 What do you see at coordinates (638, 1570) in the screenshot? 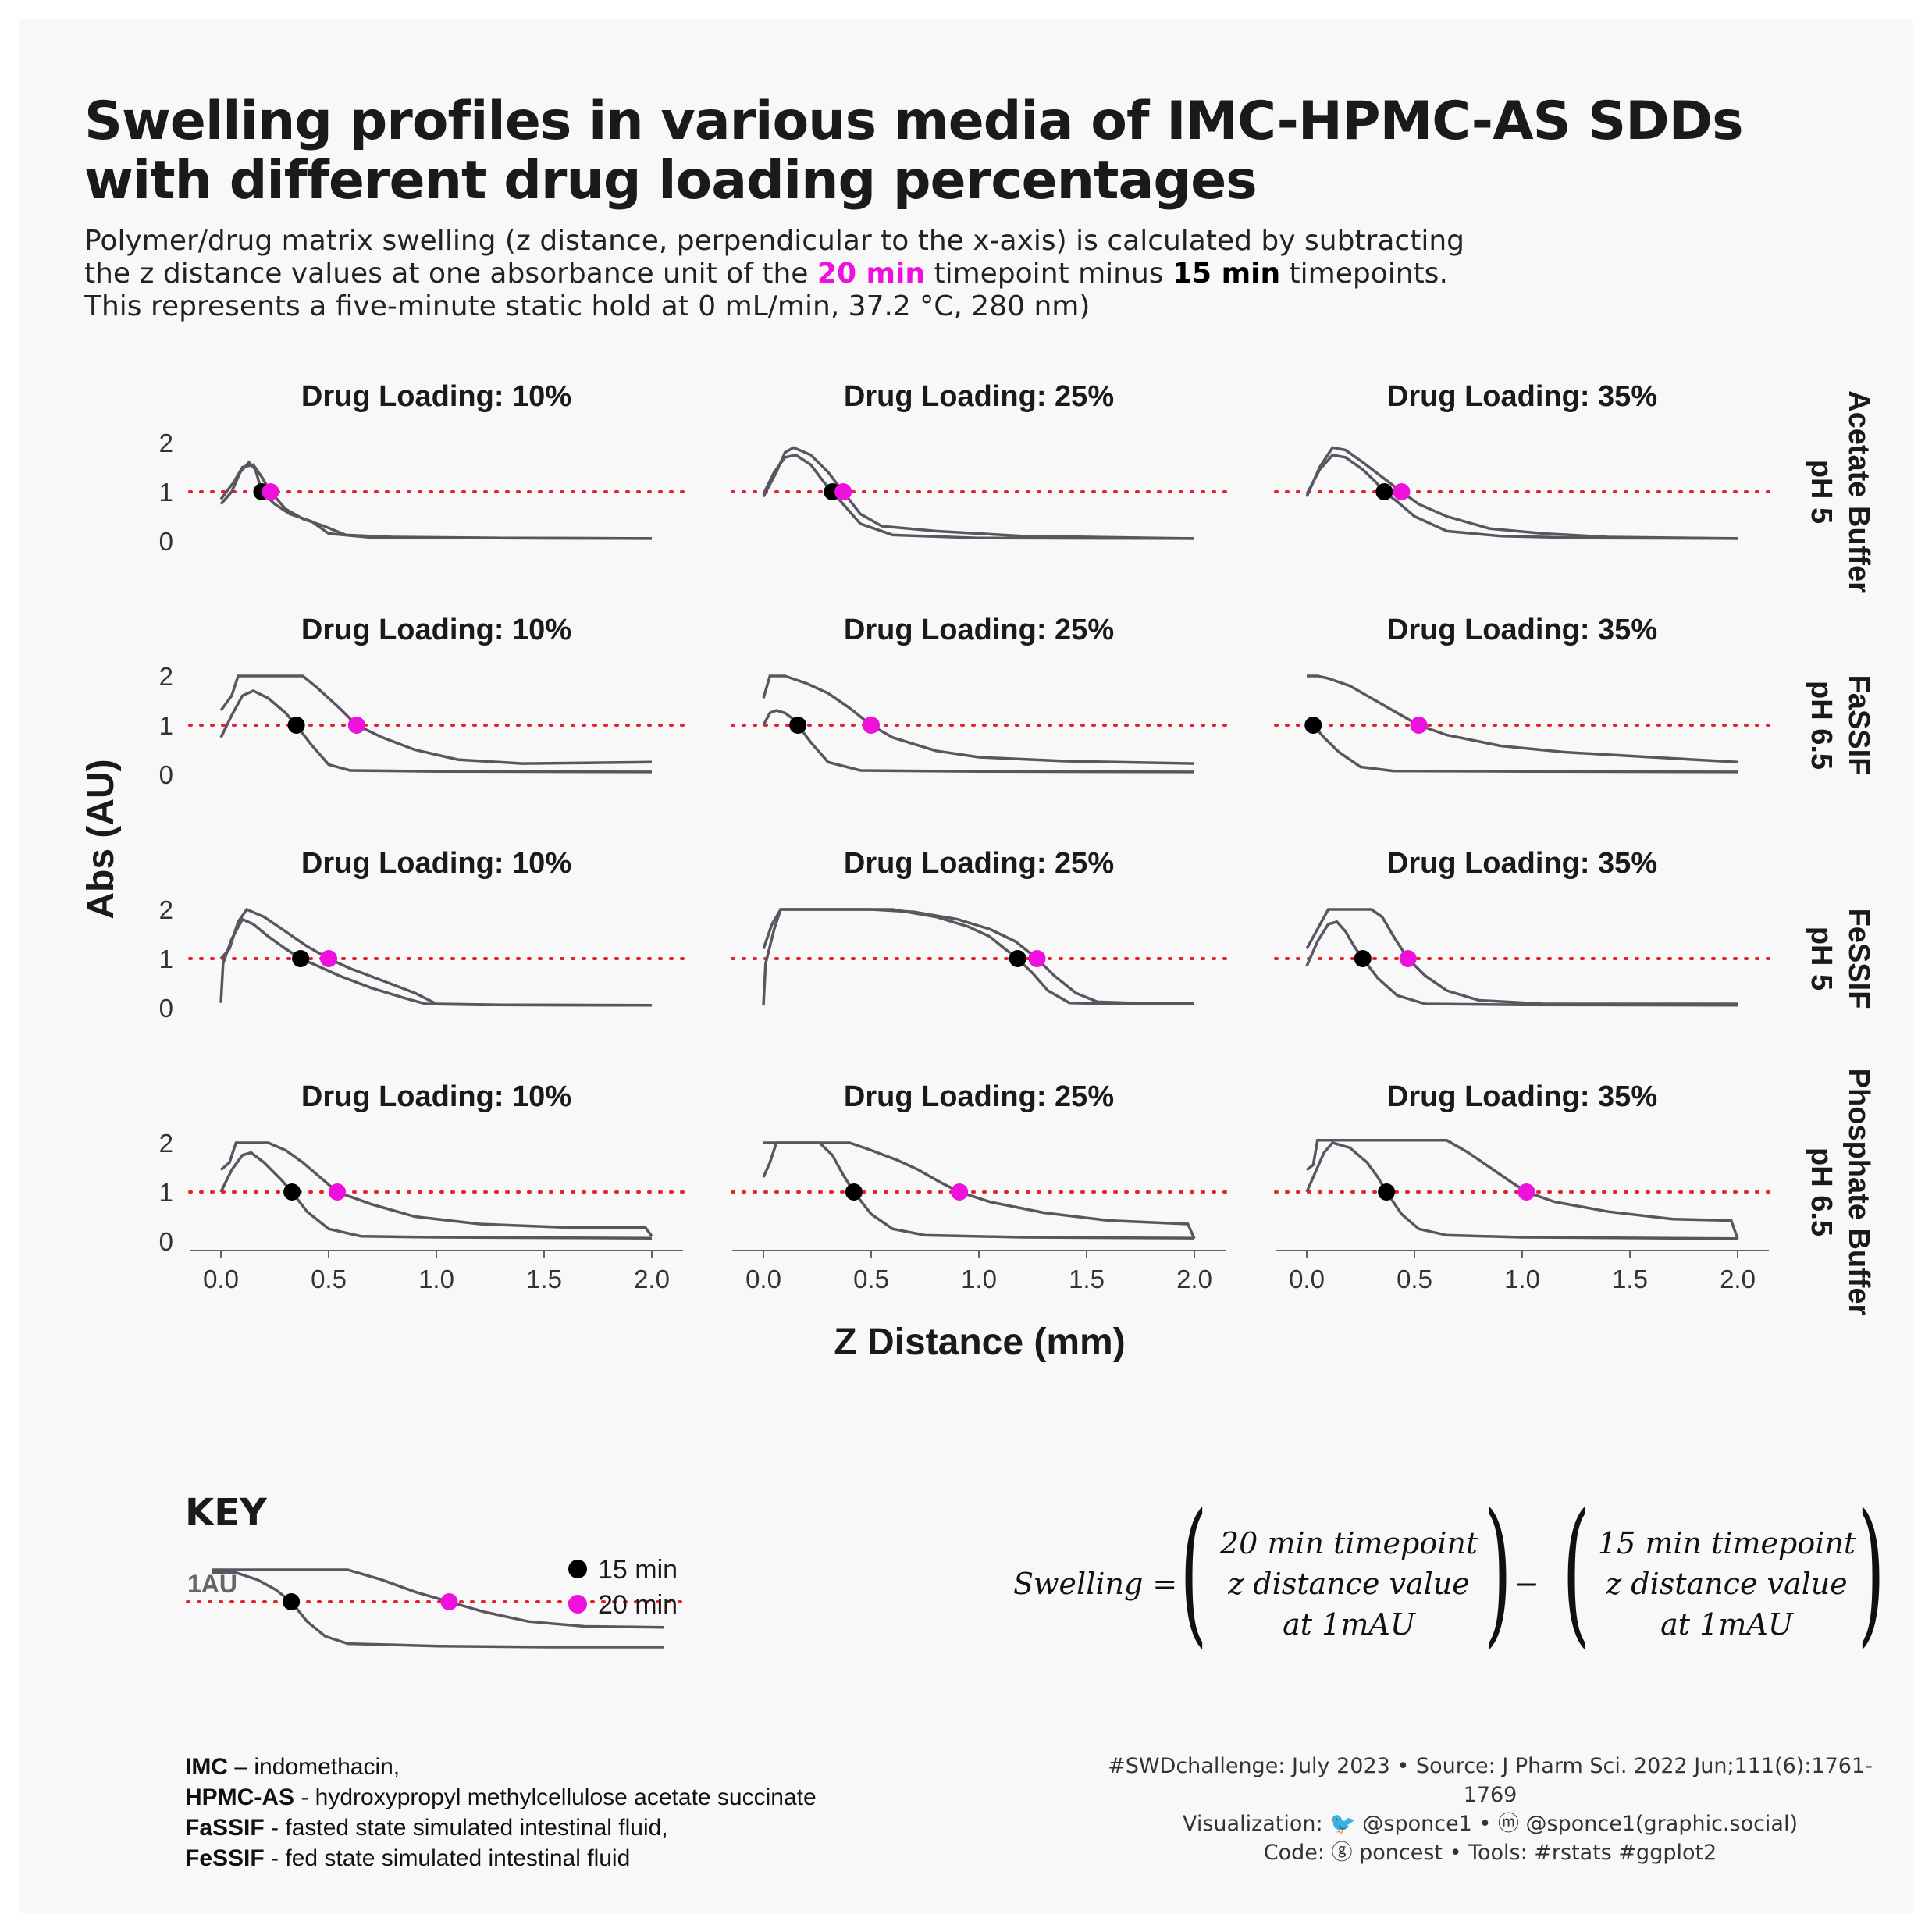
I see `legend-label: 15 min` at bounding box center [638, 1570].